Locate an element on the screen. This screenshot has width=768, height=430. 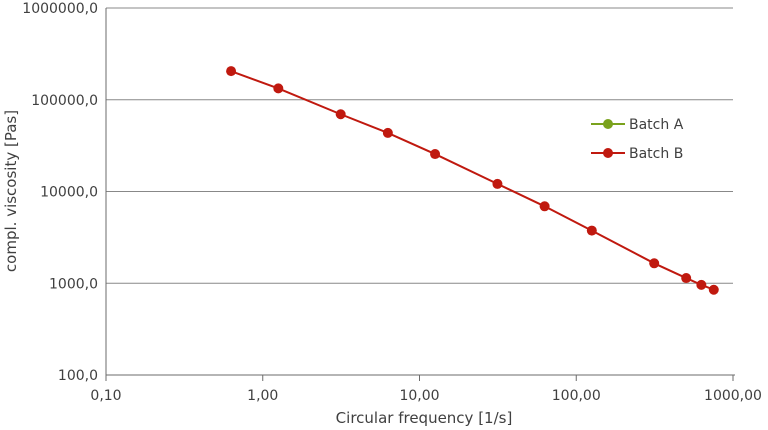
x-tick-label: 10,00 is located at coordinates (419, 396).